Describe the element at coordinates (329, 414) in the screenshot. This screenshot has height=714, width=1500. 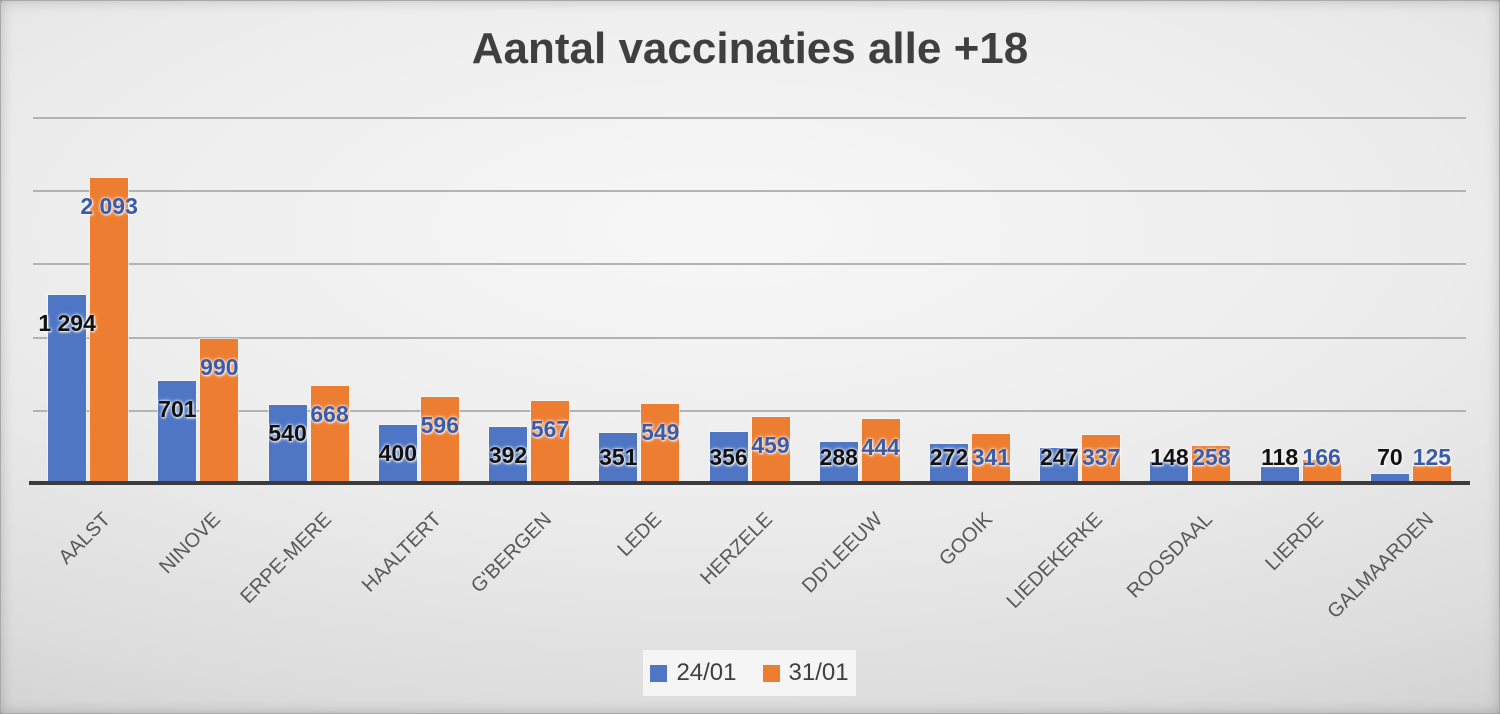
I see `value-label-31-01-erpe-mere: 668` at that location.